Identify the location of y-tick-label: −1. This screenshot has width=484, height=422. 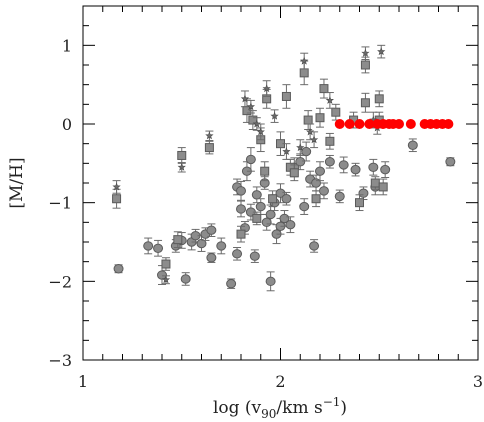
(60, 203).